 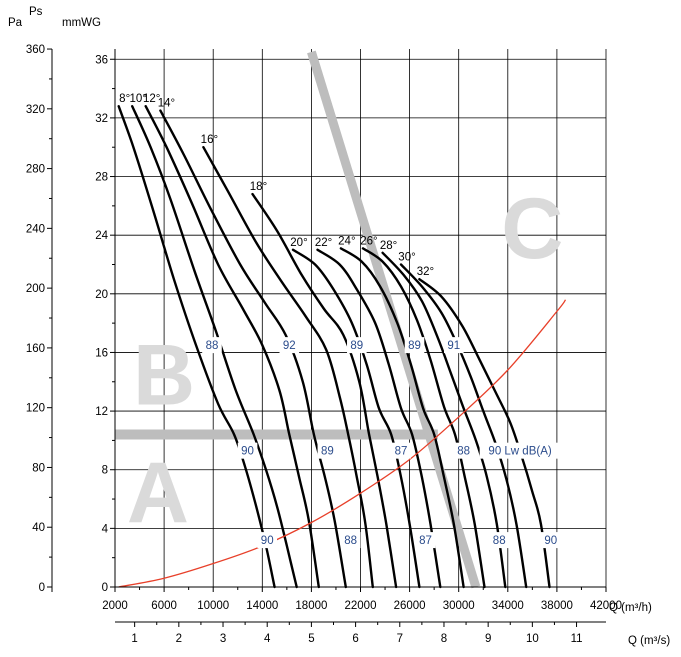 What do you see at coordinates (35, 349) in the screenshot?
I see `pa-tick-label: 160` at bounding box center [35, 349].